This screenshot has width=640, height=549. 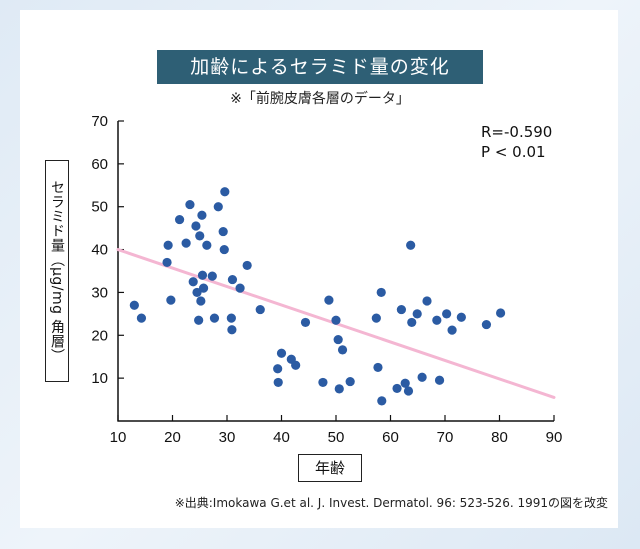 What do you see at coordinates (118, 437) in the screenshot?
I see `x-tick-label: 10` at bounding box center [118, 437].